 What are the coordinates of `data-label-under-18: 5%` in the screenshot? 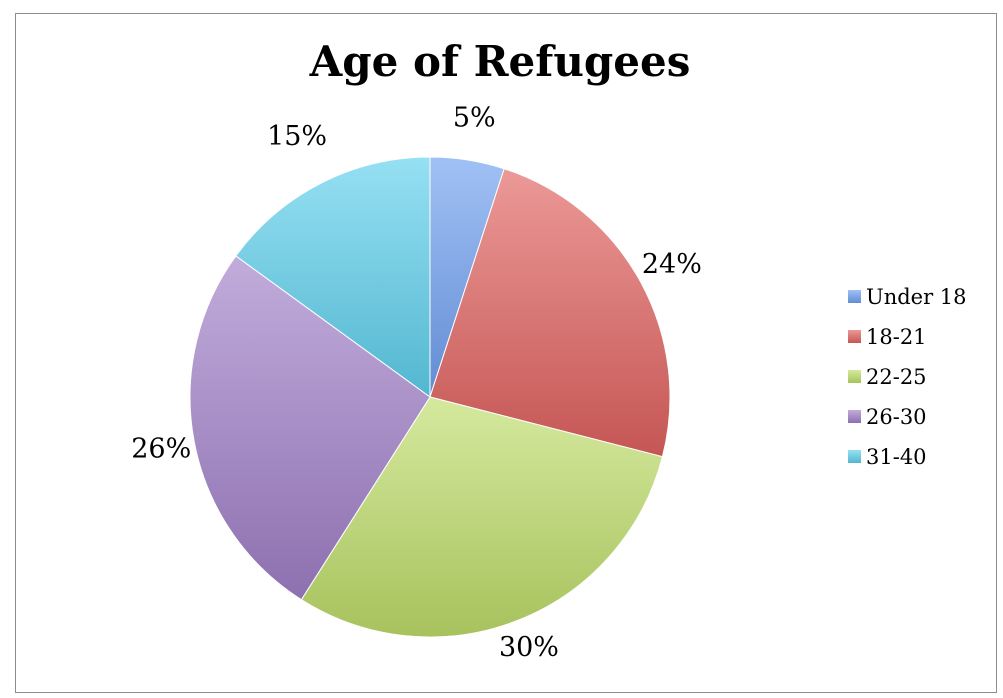 It's located at (474, 117).